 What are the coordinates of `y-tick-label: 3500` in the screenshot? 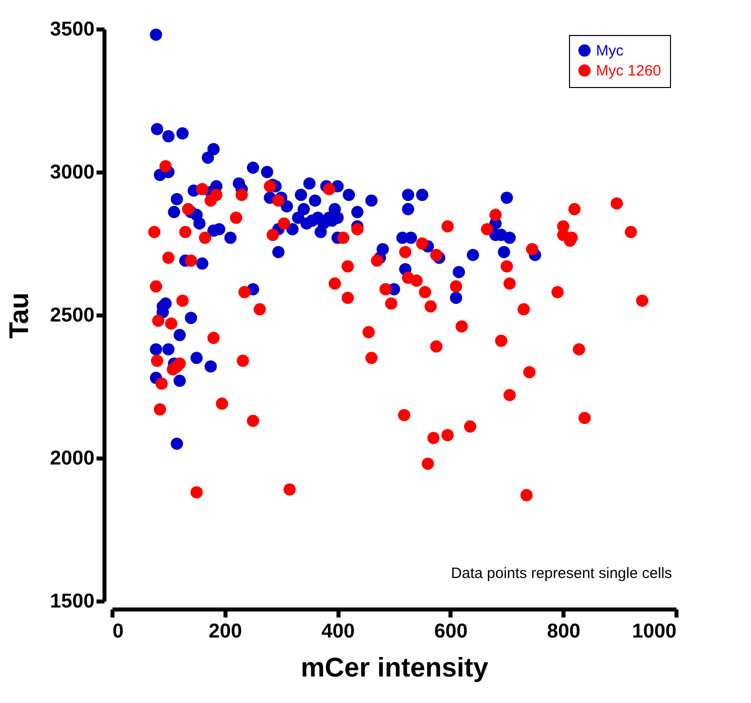 It's located at (72, 29).